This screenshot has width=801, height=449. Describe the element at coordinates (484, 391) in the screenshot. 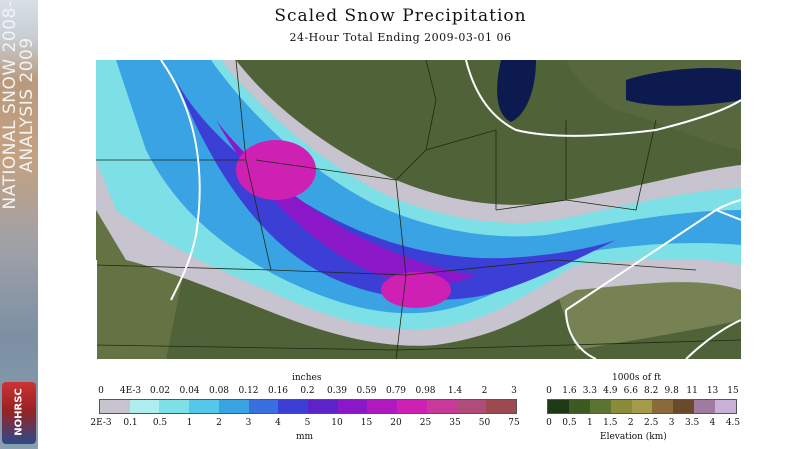

I see `precip-legend-tick-top: 2` at that location.